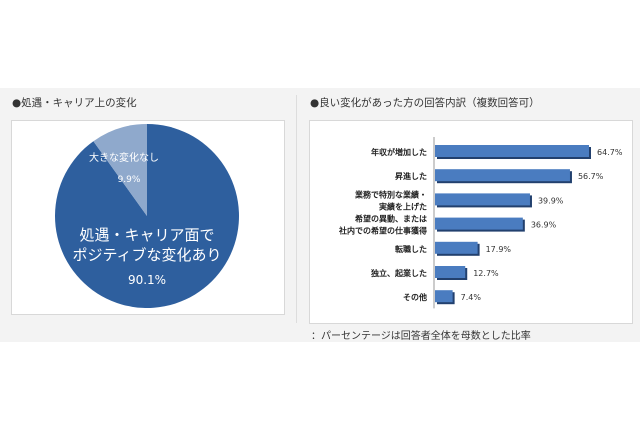 The image size is (640, 426). What do you see at coordinates (591, 176) in the screenshot?
I see `bar-value-label-1: 56.7%` at bounding box center [591, 176].